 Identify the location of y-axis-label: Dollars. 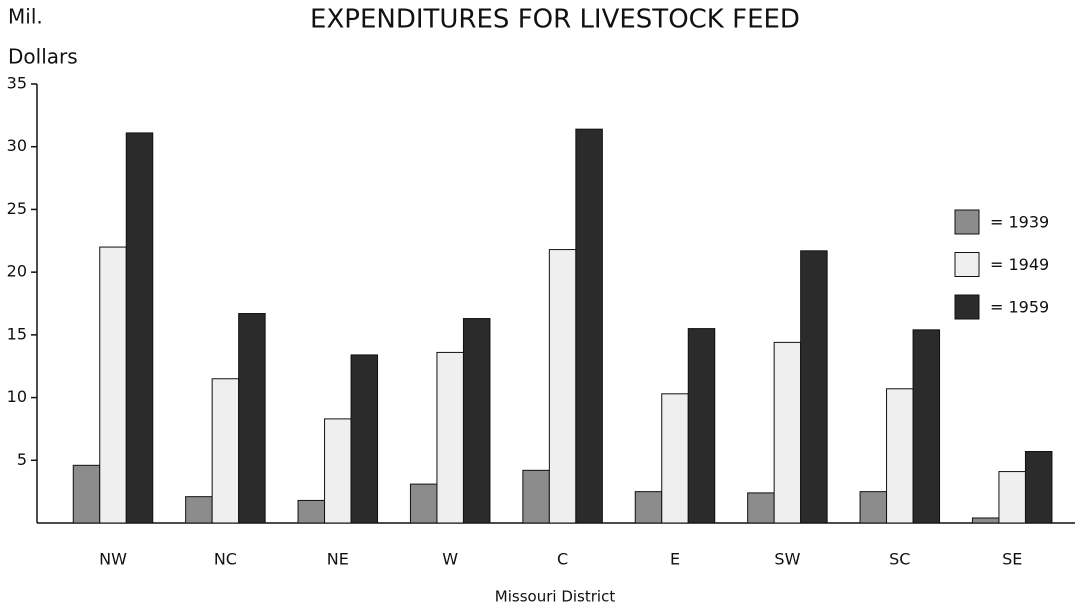
(43, 57).